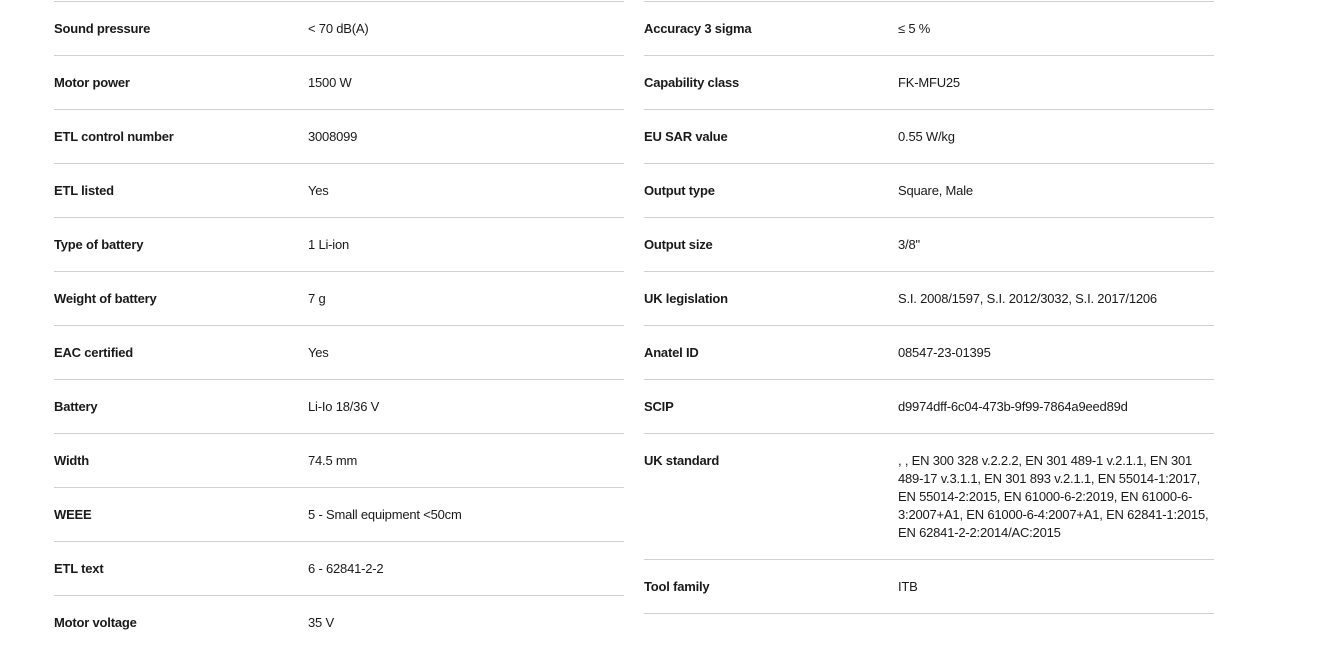 Image resolution: width=1339 pixels, height=649 pixels. I want to click on spec-row: Sound pressure < 70 dB(A), so click(339, 28).